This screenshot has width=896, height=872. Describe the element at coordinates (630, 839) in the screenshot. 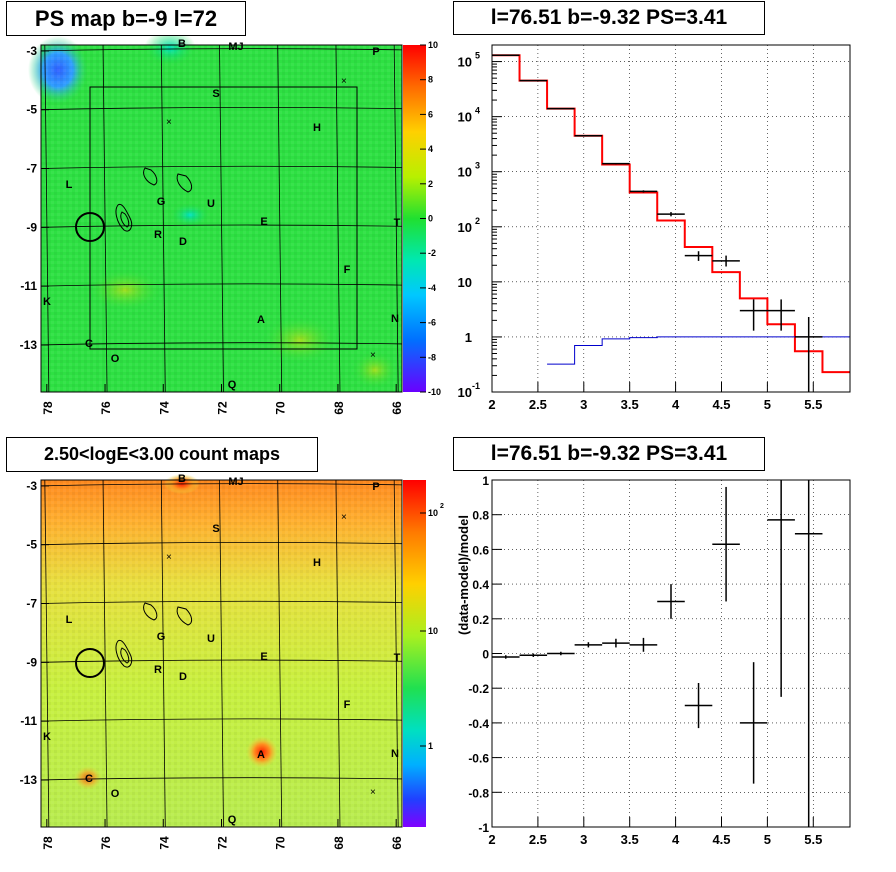

I see `residual-x-tick-label: 3.5` at that location.